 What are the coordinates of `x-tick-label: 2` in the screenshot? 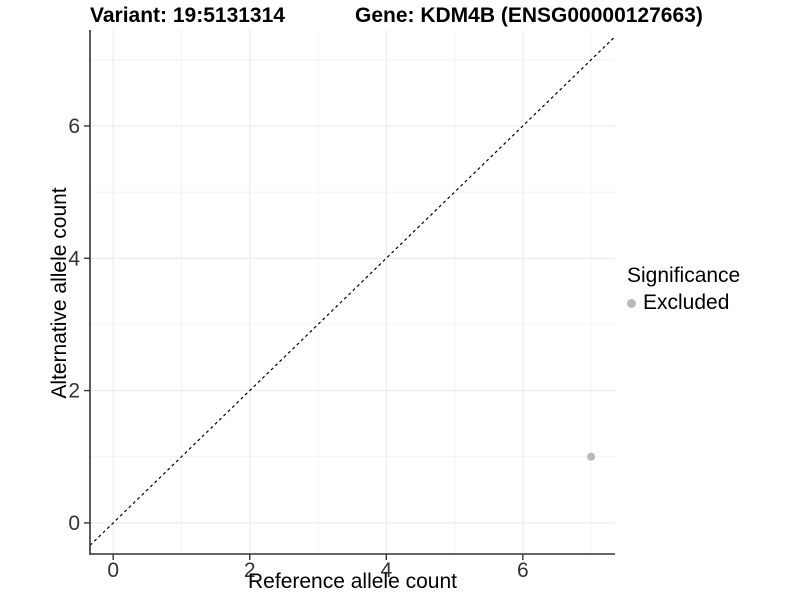 It's located at (250, 570).